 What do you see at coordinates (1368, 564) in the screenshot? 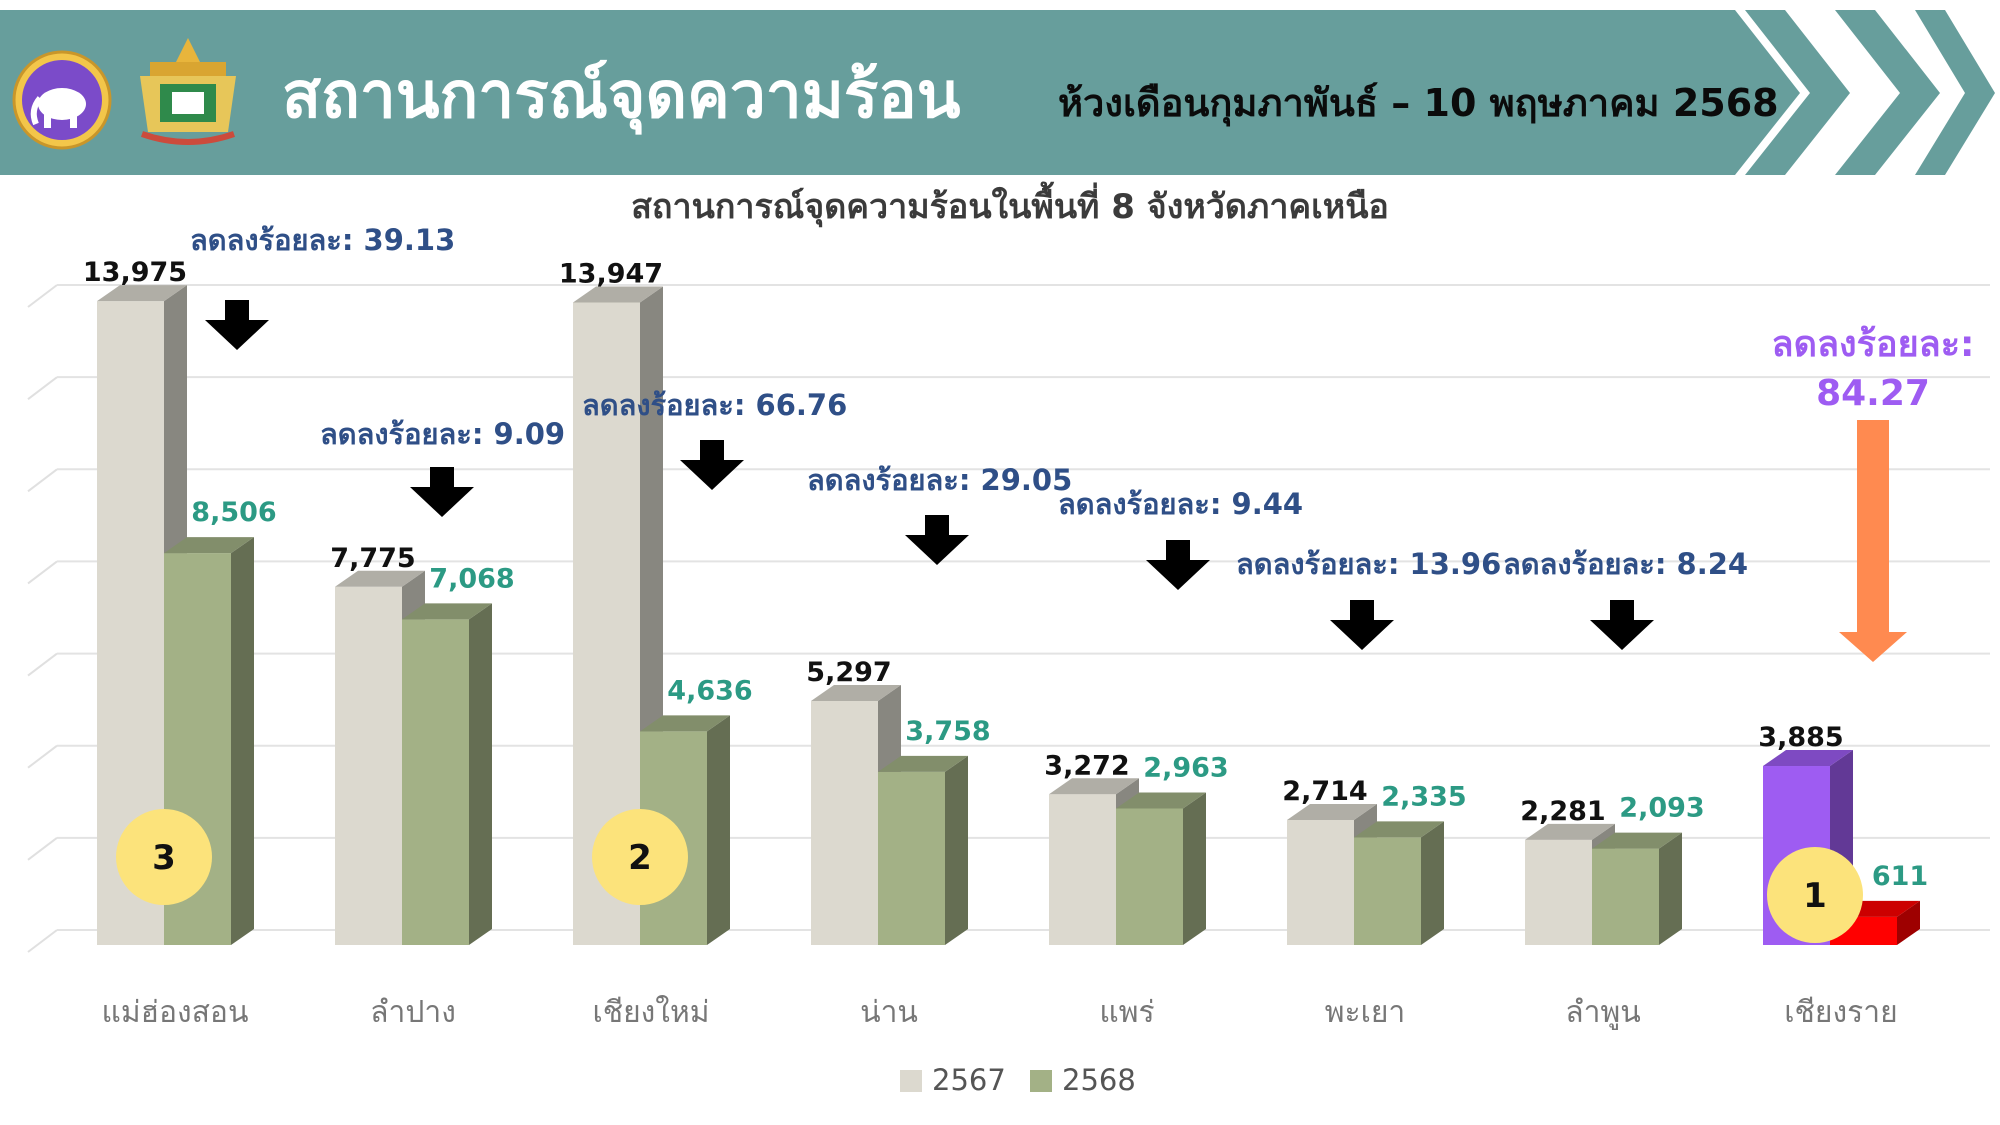
I see `decrease-label: ลดลงร้อยละ: 13.96` at bounding box center [1368, 564].